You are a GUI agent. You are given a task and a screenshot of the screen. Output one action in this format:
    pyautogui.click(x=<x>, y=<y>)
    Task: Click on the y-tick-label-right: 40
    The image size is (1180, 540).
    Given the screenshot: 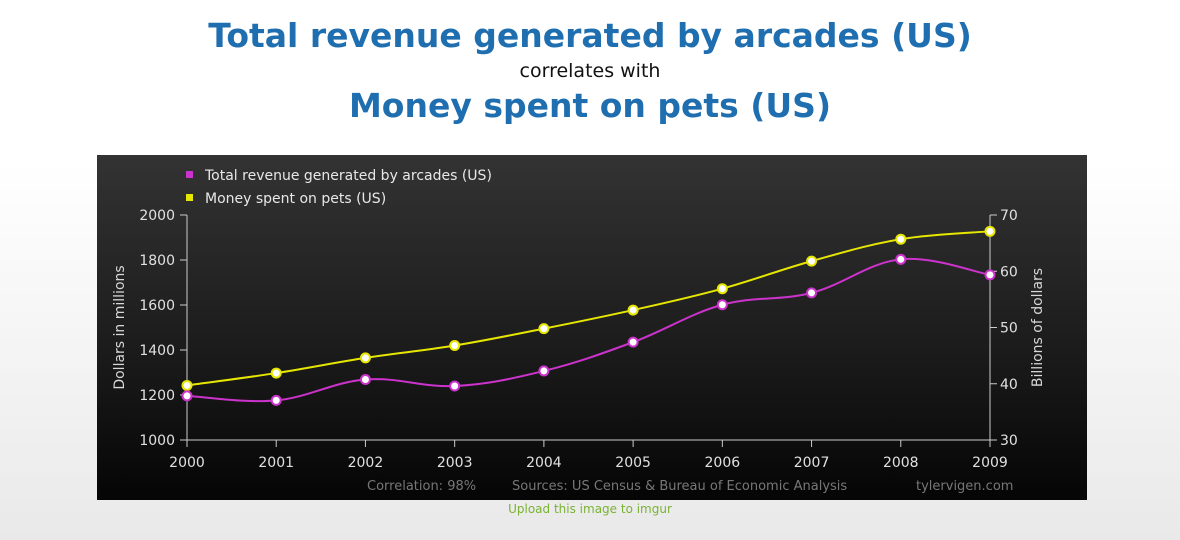 What is the action you would take?
    pyautogui.click(x=1009, y=385)
    